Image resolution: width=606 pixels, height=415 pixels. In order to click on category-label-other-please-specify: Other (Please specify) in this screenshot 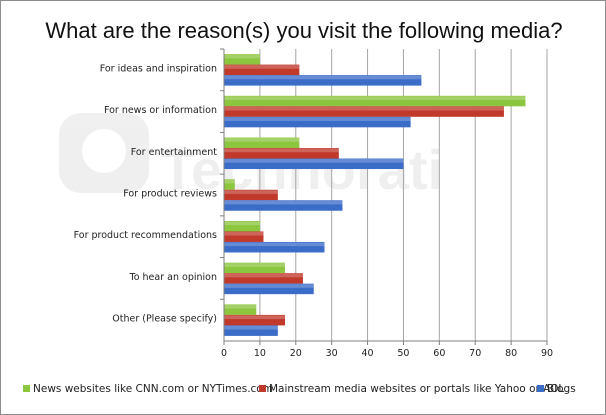, I will do `click(164, 319)`.